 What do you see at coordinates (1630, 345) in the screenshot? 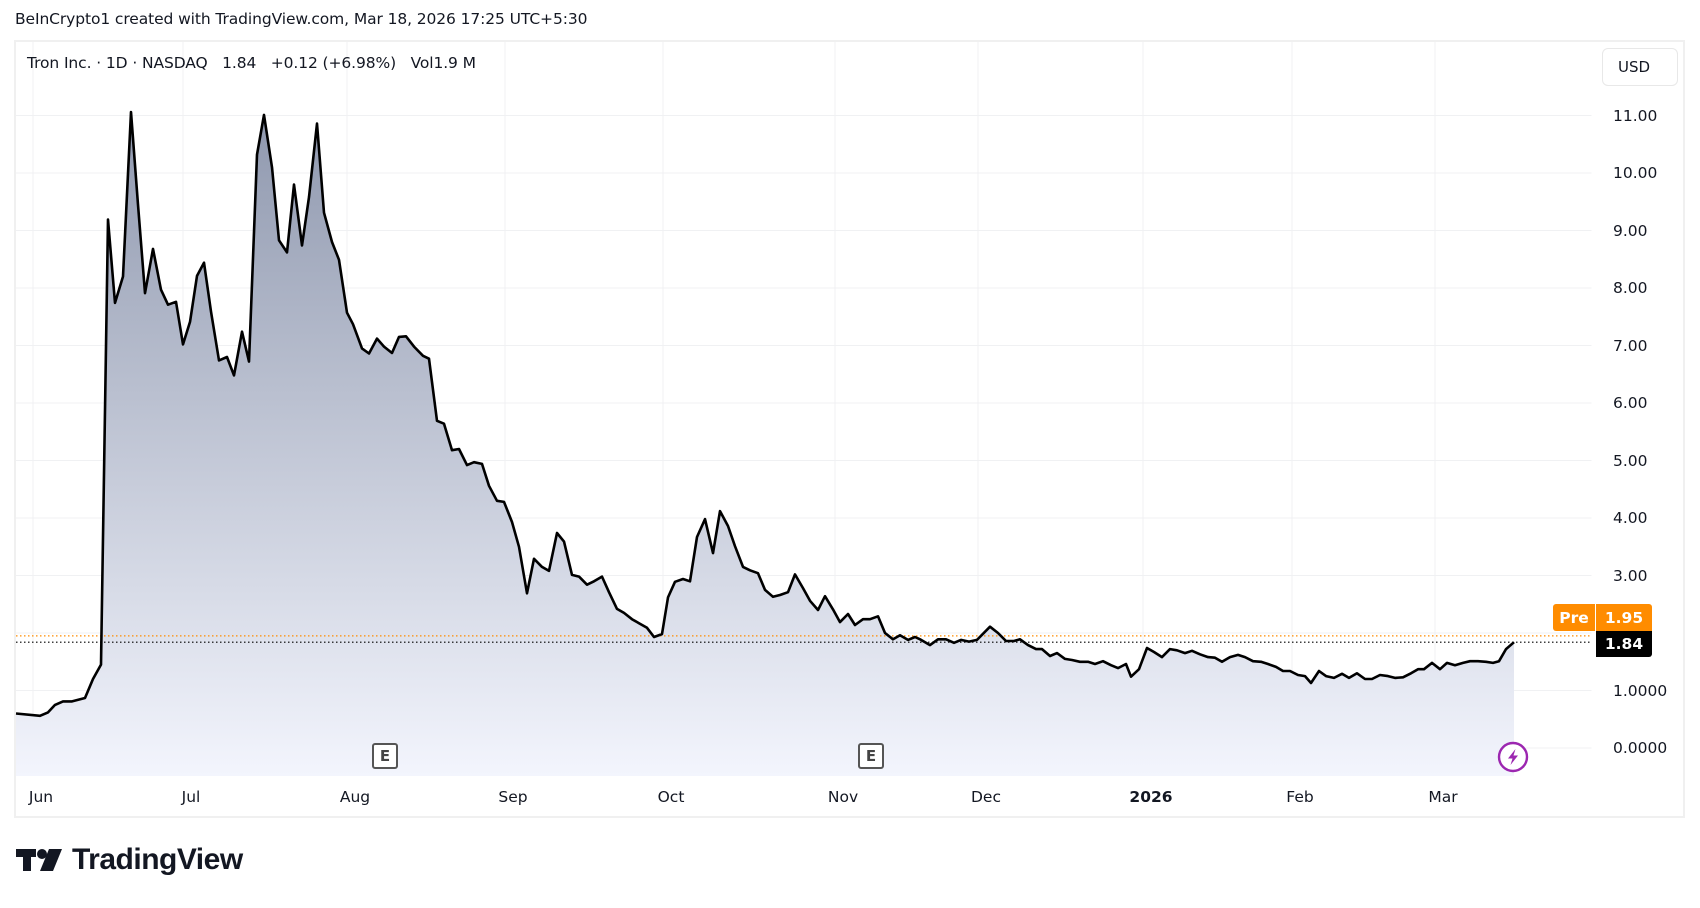
I see `price-axis-label: 7.00` at bounding box center [1630, 345].